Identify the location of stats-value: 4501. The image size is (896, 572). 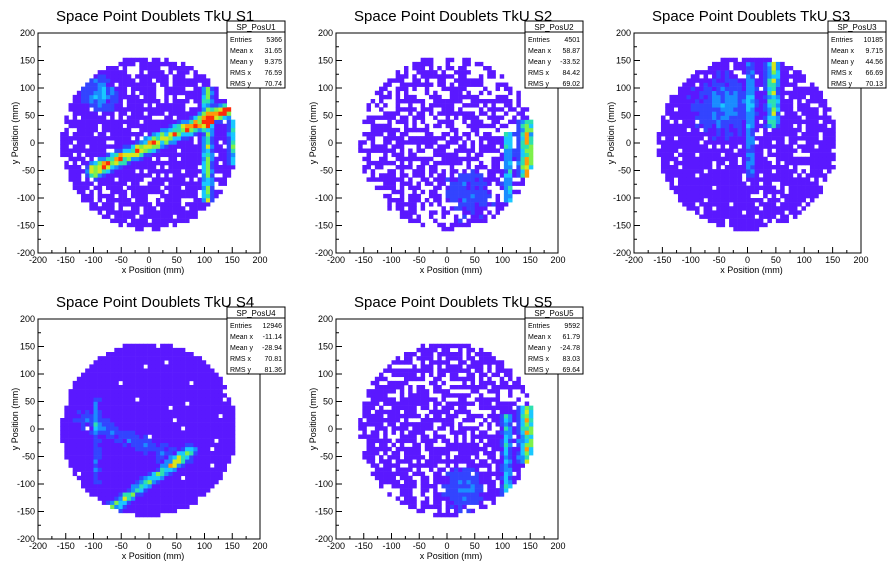
(572, 40).